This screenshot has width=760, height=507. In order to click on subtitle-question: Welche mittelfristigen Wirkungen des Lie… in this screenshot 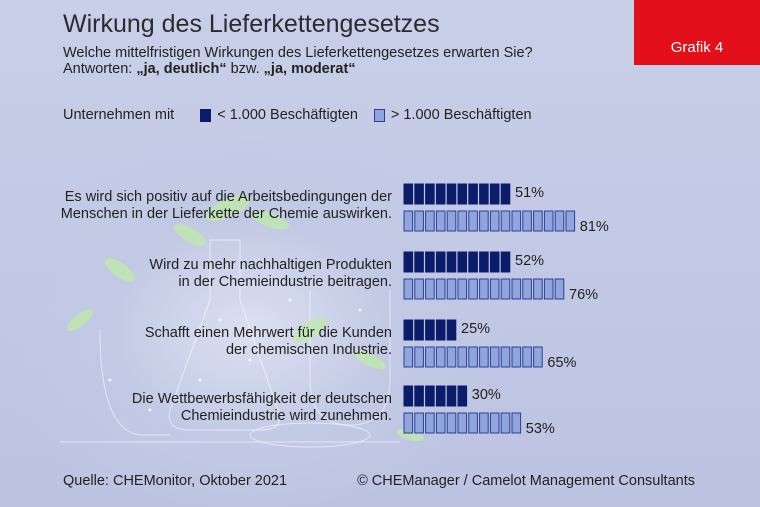, I will do `click(298, 53)`.